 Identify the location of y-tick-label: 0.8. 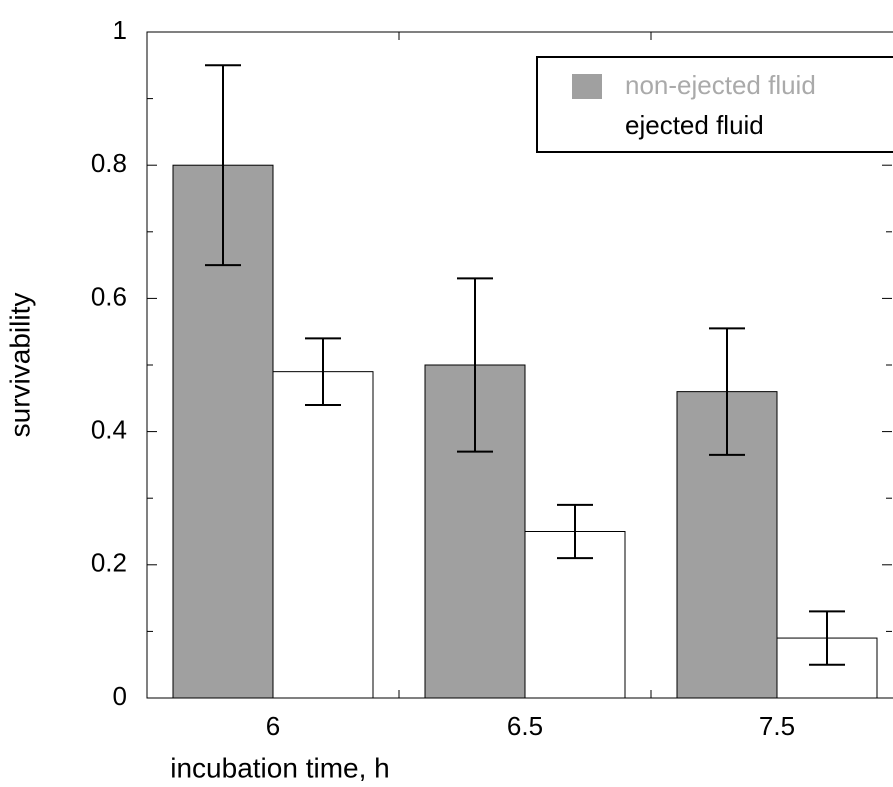
(109, 163).